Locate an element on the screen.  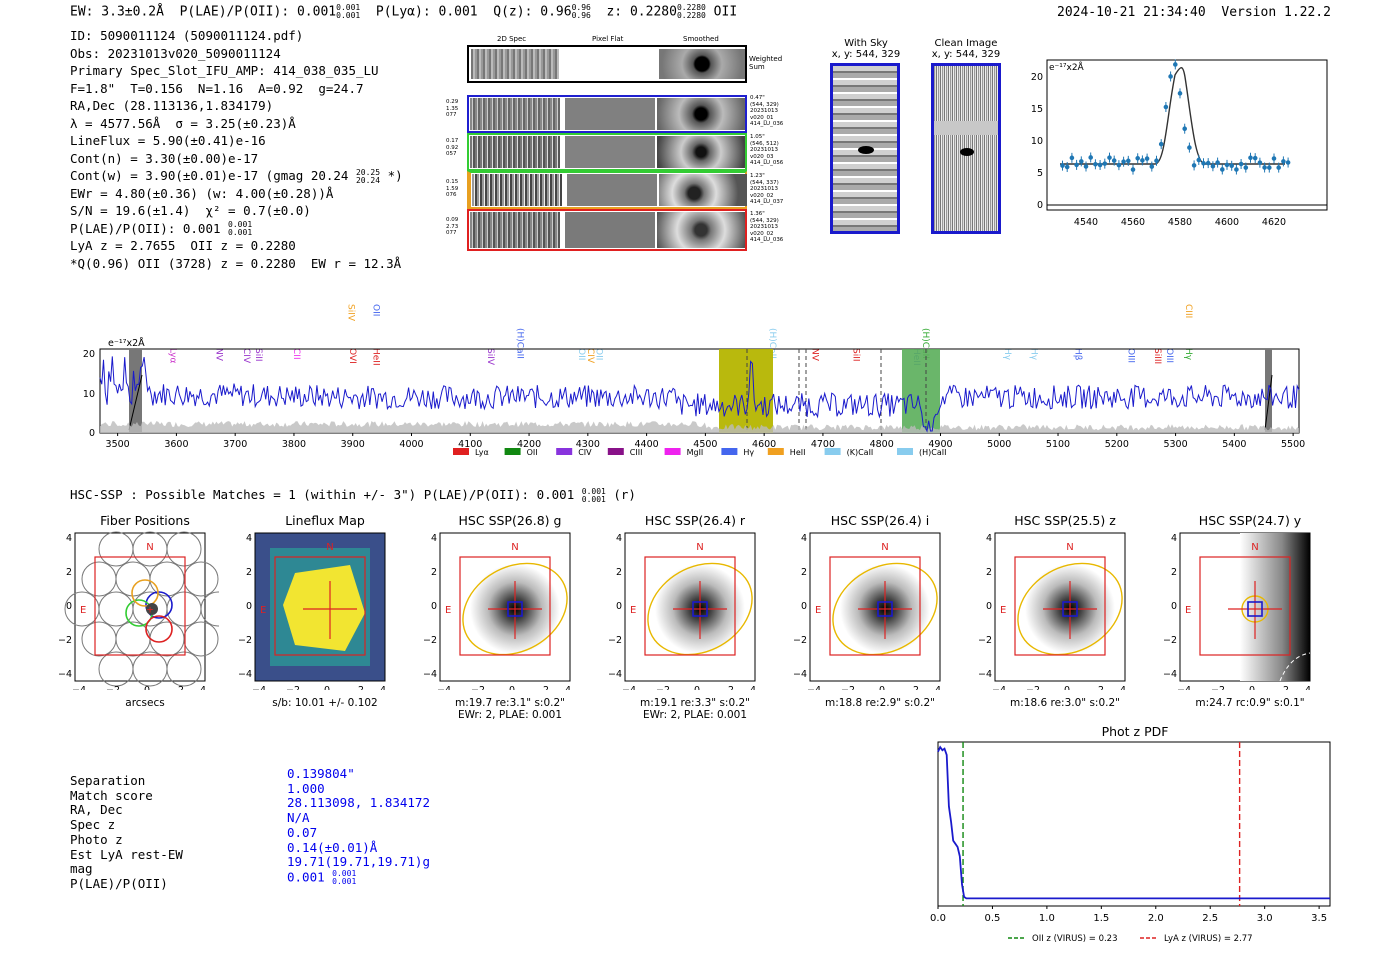
hsc-title-end: (r) is located at coordinates (620, 494).